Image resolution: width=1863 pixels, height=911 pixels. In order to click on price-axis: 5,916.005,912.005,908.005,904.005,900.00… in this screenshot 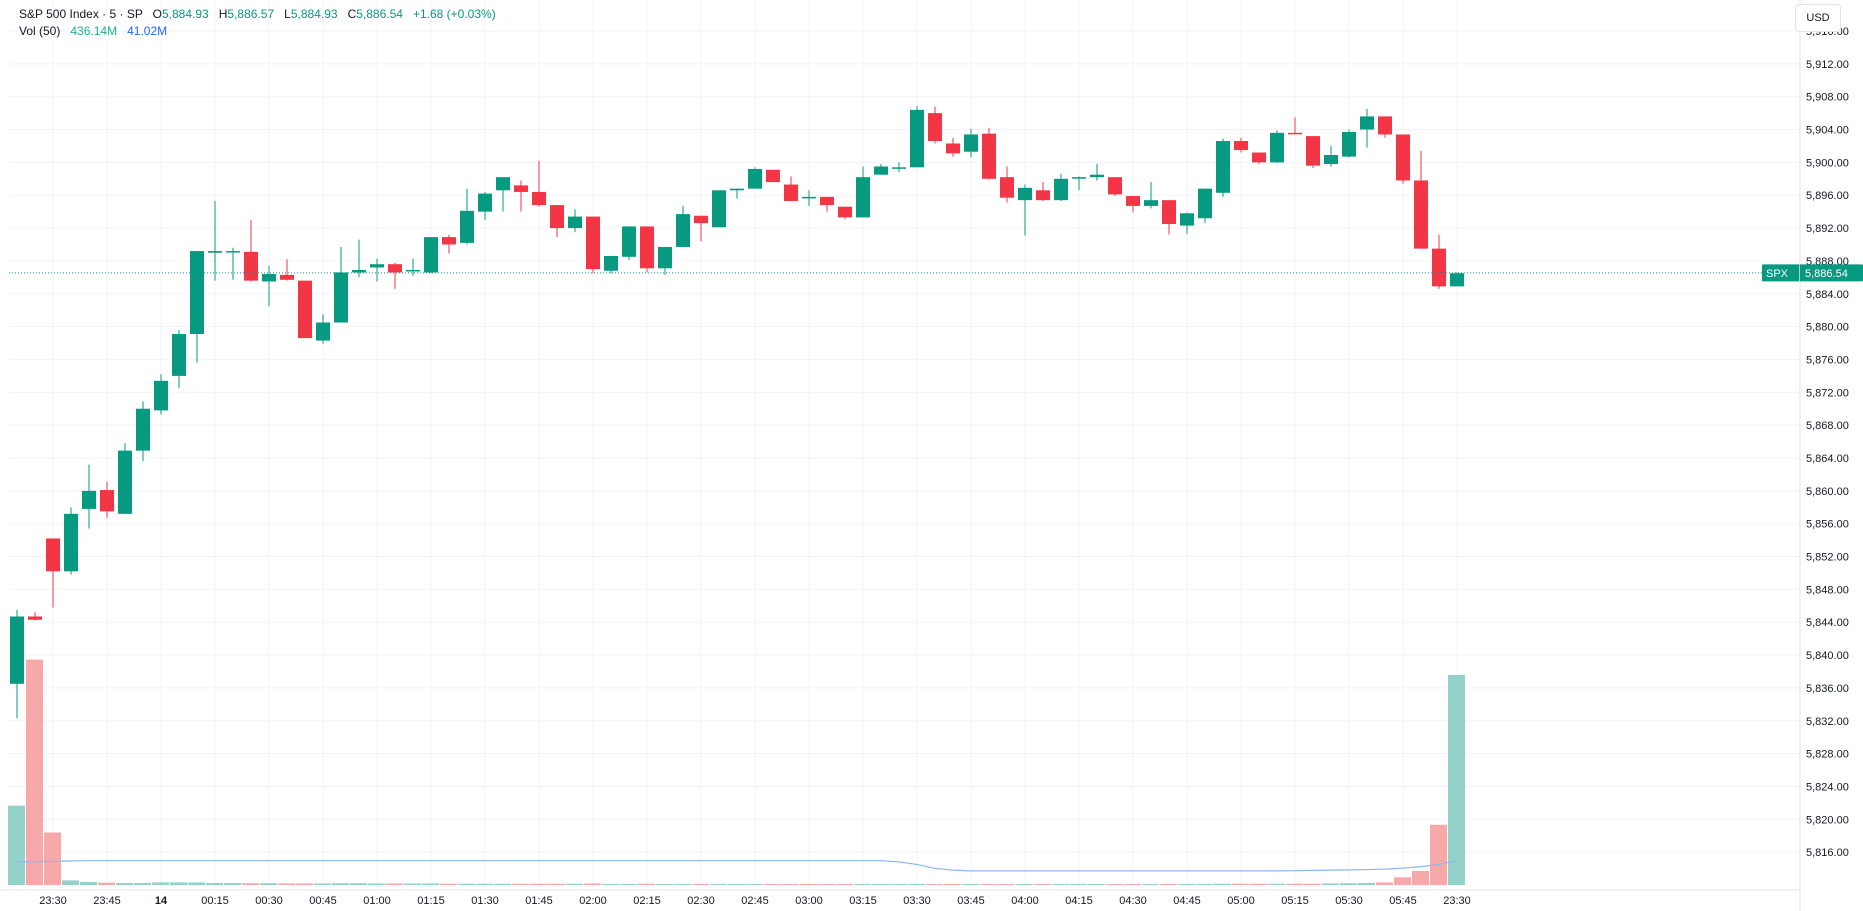, I will do `click(1827, 442)`.